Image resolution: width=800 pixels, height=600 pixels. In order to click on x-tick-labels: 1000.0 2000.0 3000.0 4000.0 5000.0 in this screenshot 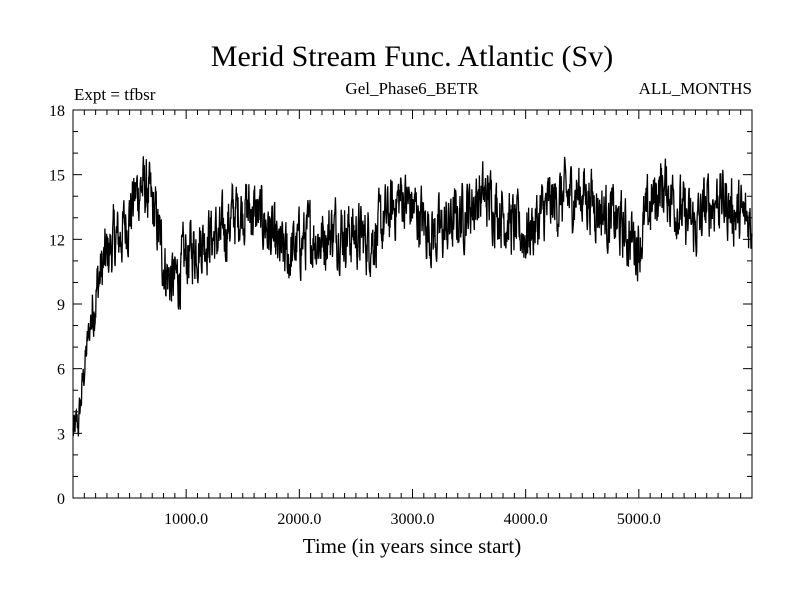, I will do `click(412, 519)`.